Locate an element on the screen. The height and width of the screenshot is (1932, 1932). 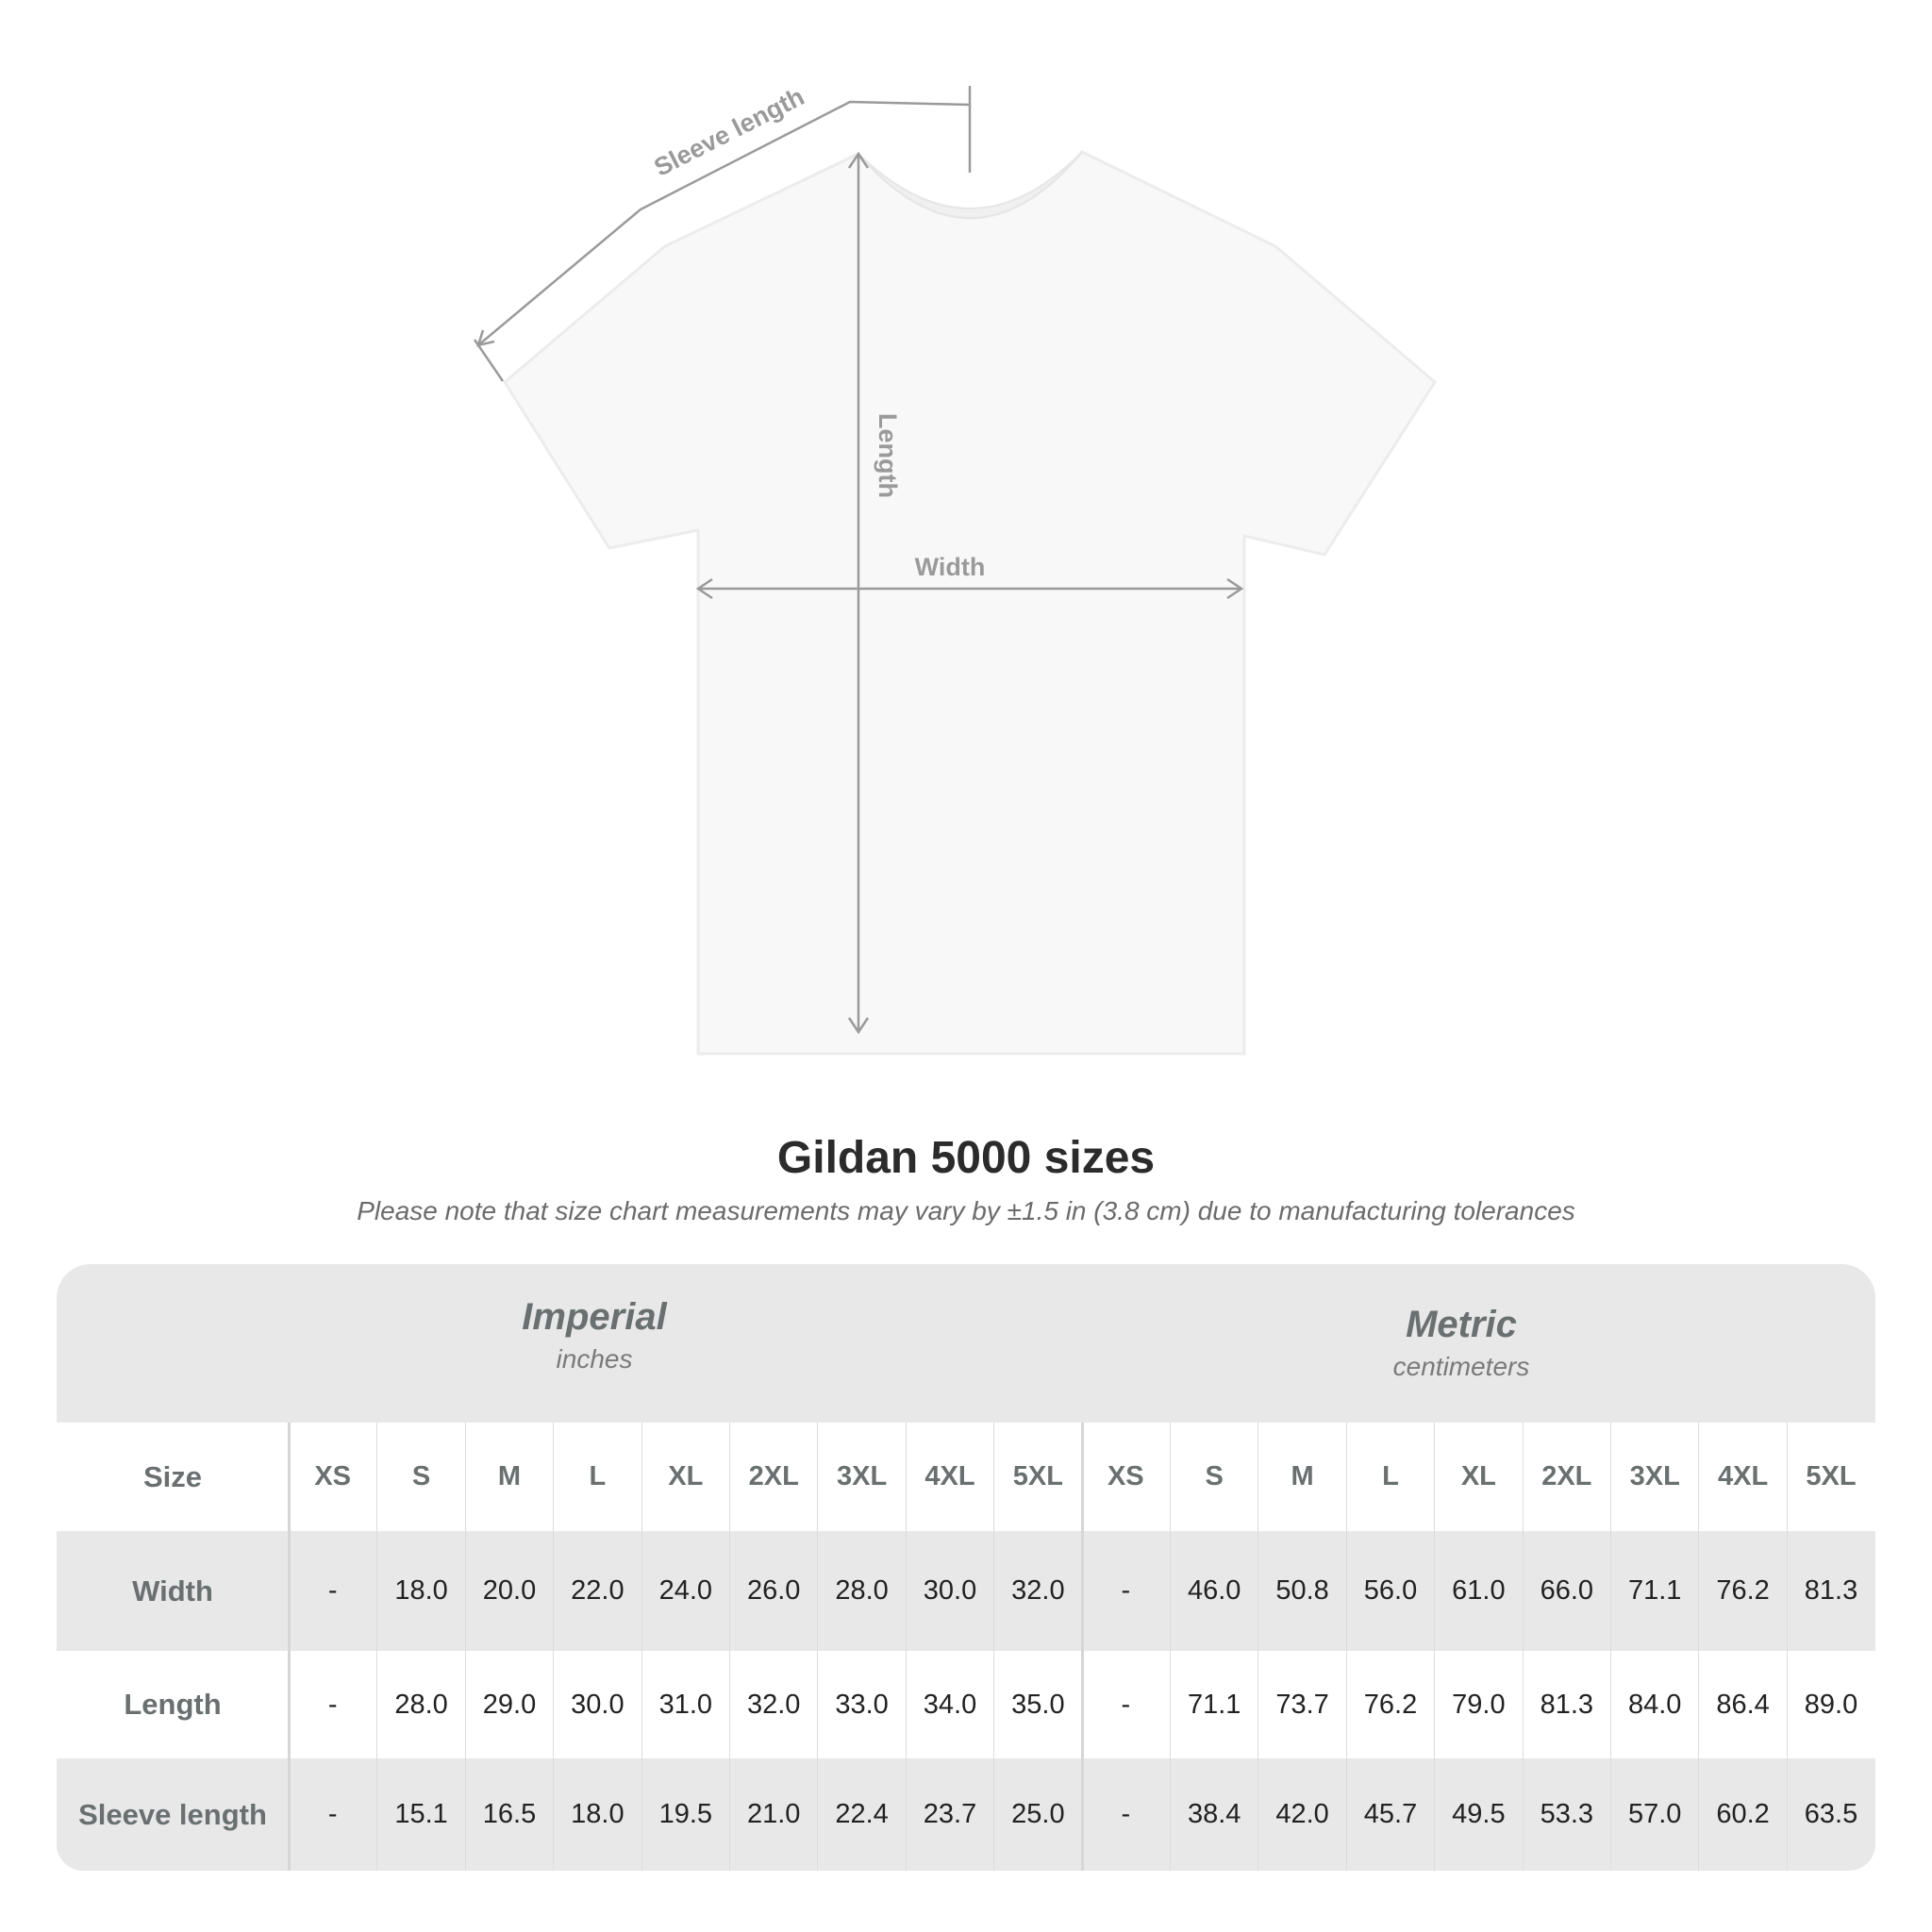
metric-header: Metric centimeters is located at coordinates (1461, 1343).